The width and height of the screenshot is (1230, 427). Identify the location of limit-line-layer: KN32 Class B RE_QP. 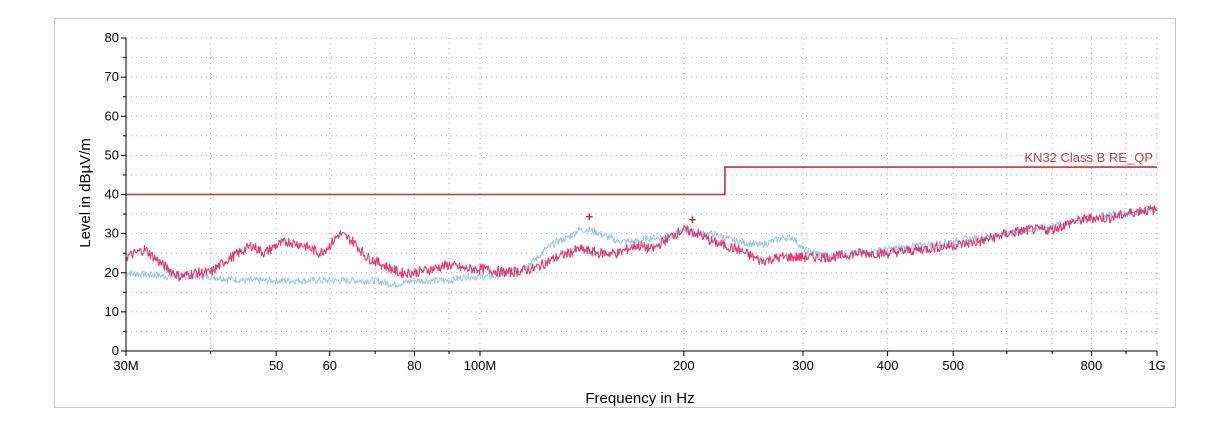
(641, 173).